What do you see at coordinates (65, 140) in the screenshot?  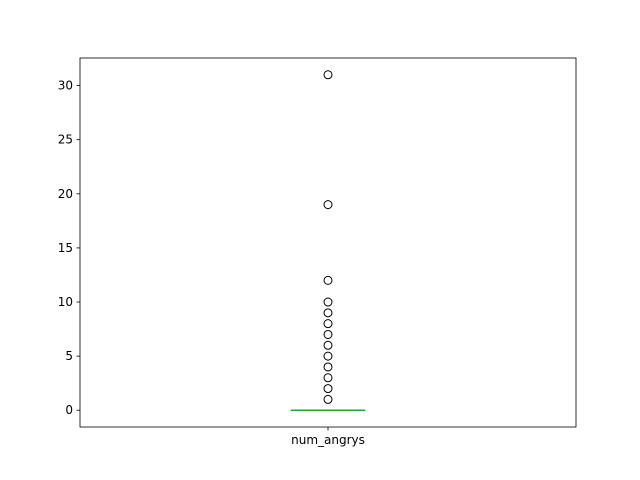 I see `y-tick-label: 25` at bounding box center [65, 140].